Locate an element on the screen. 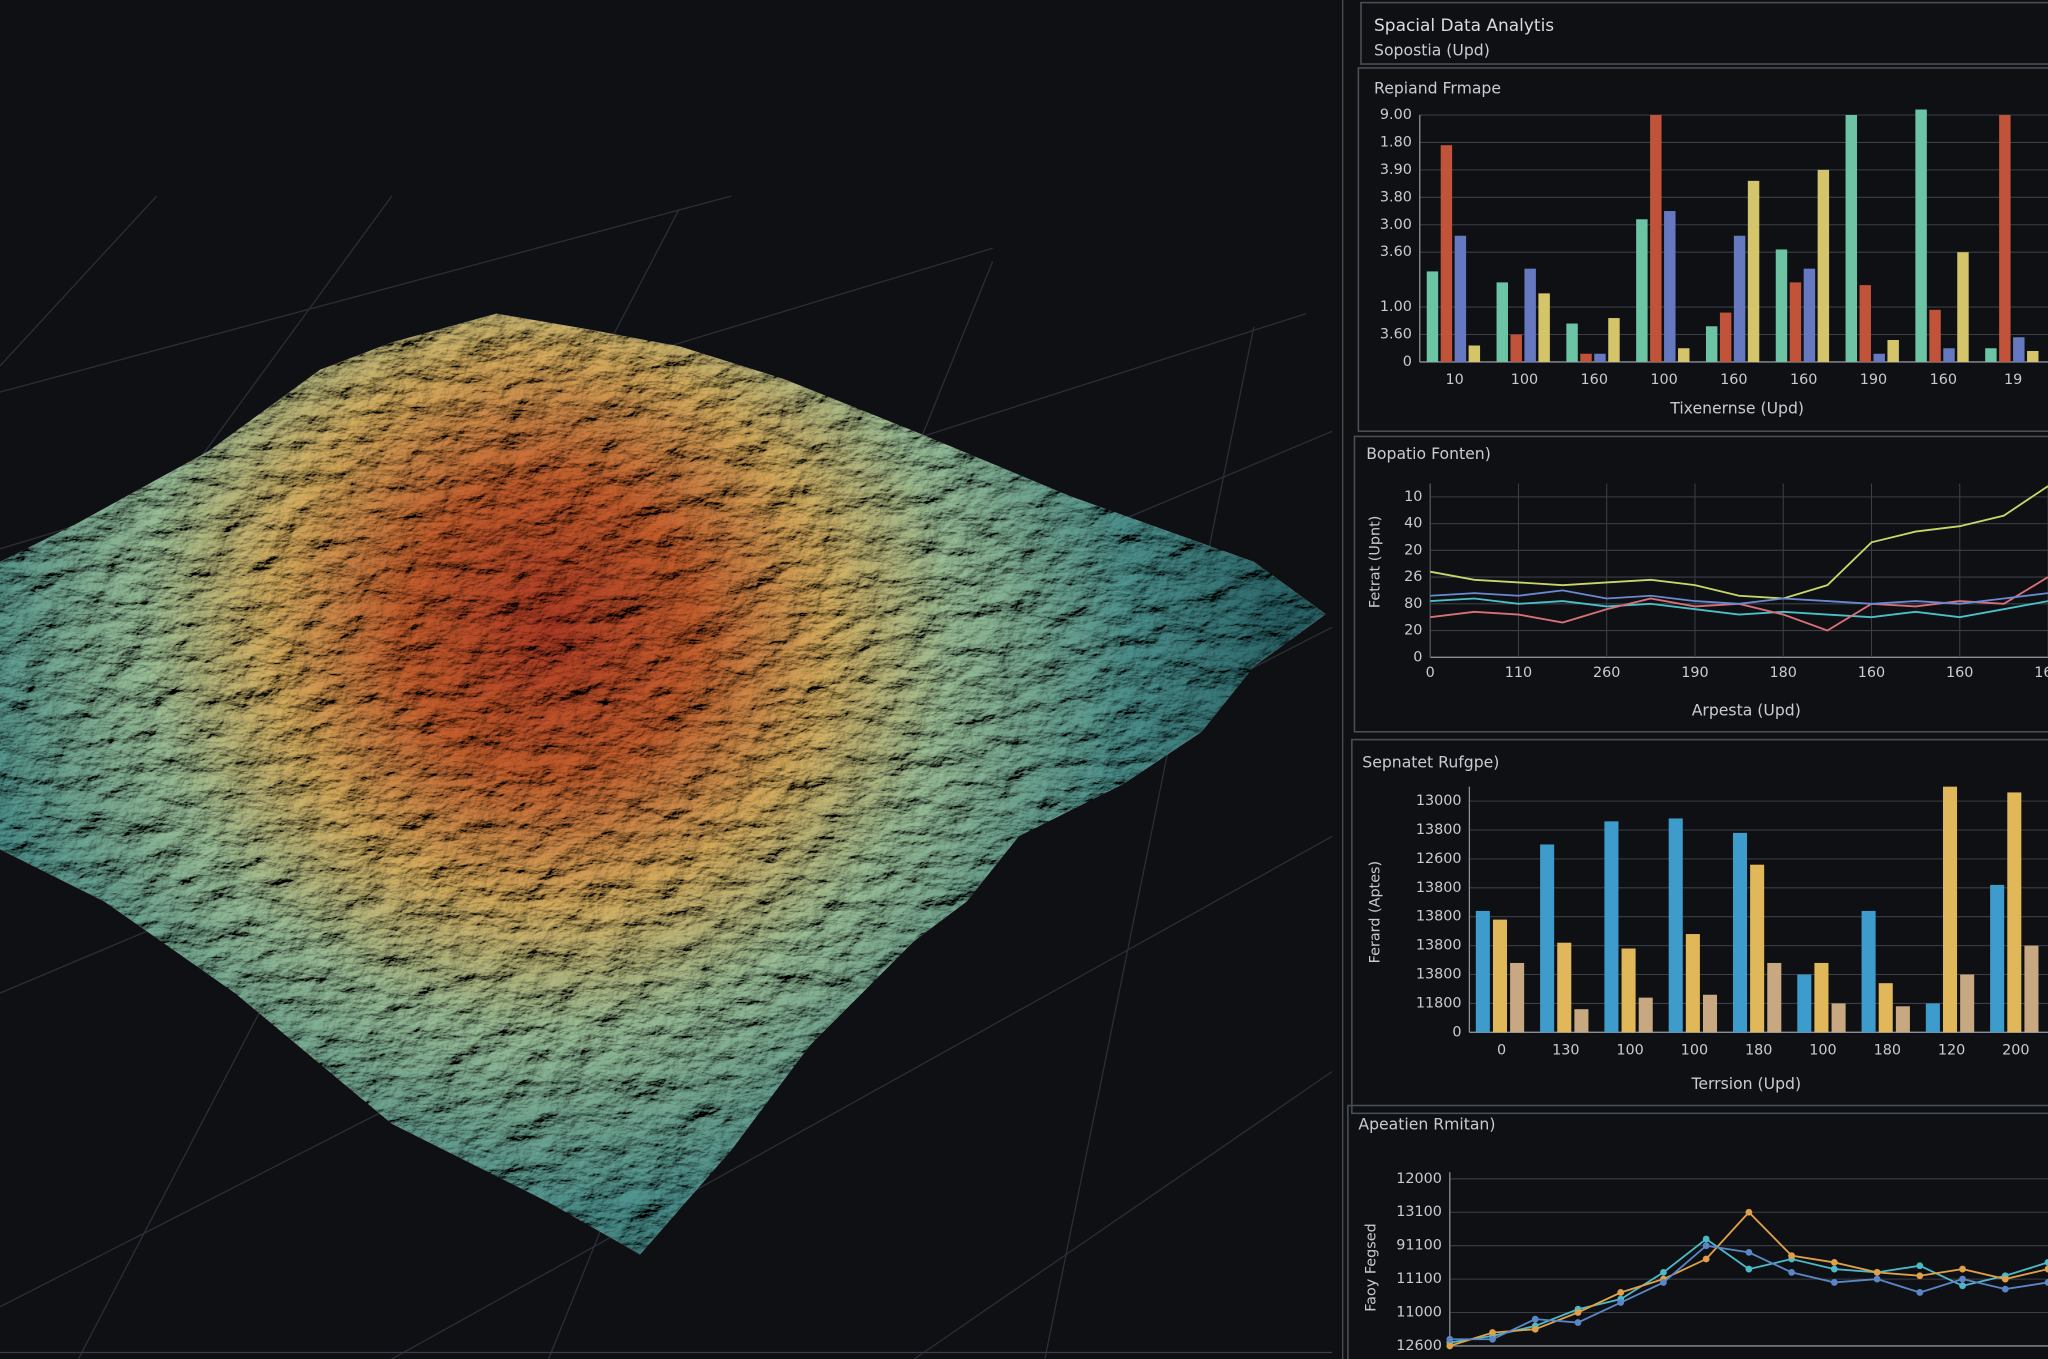  chart-title: Apeatien Rmitan) is located at coordinates (1426, 1124).